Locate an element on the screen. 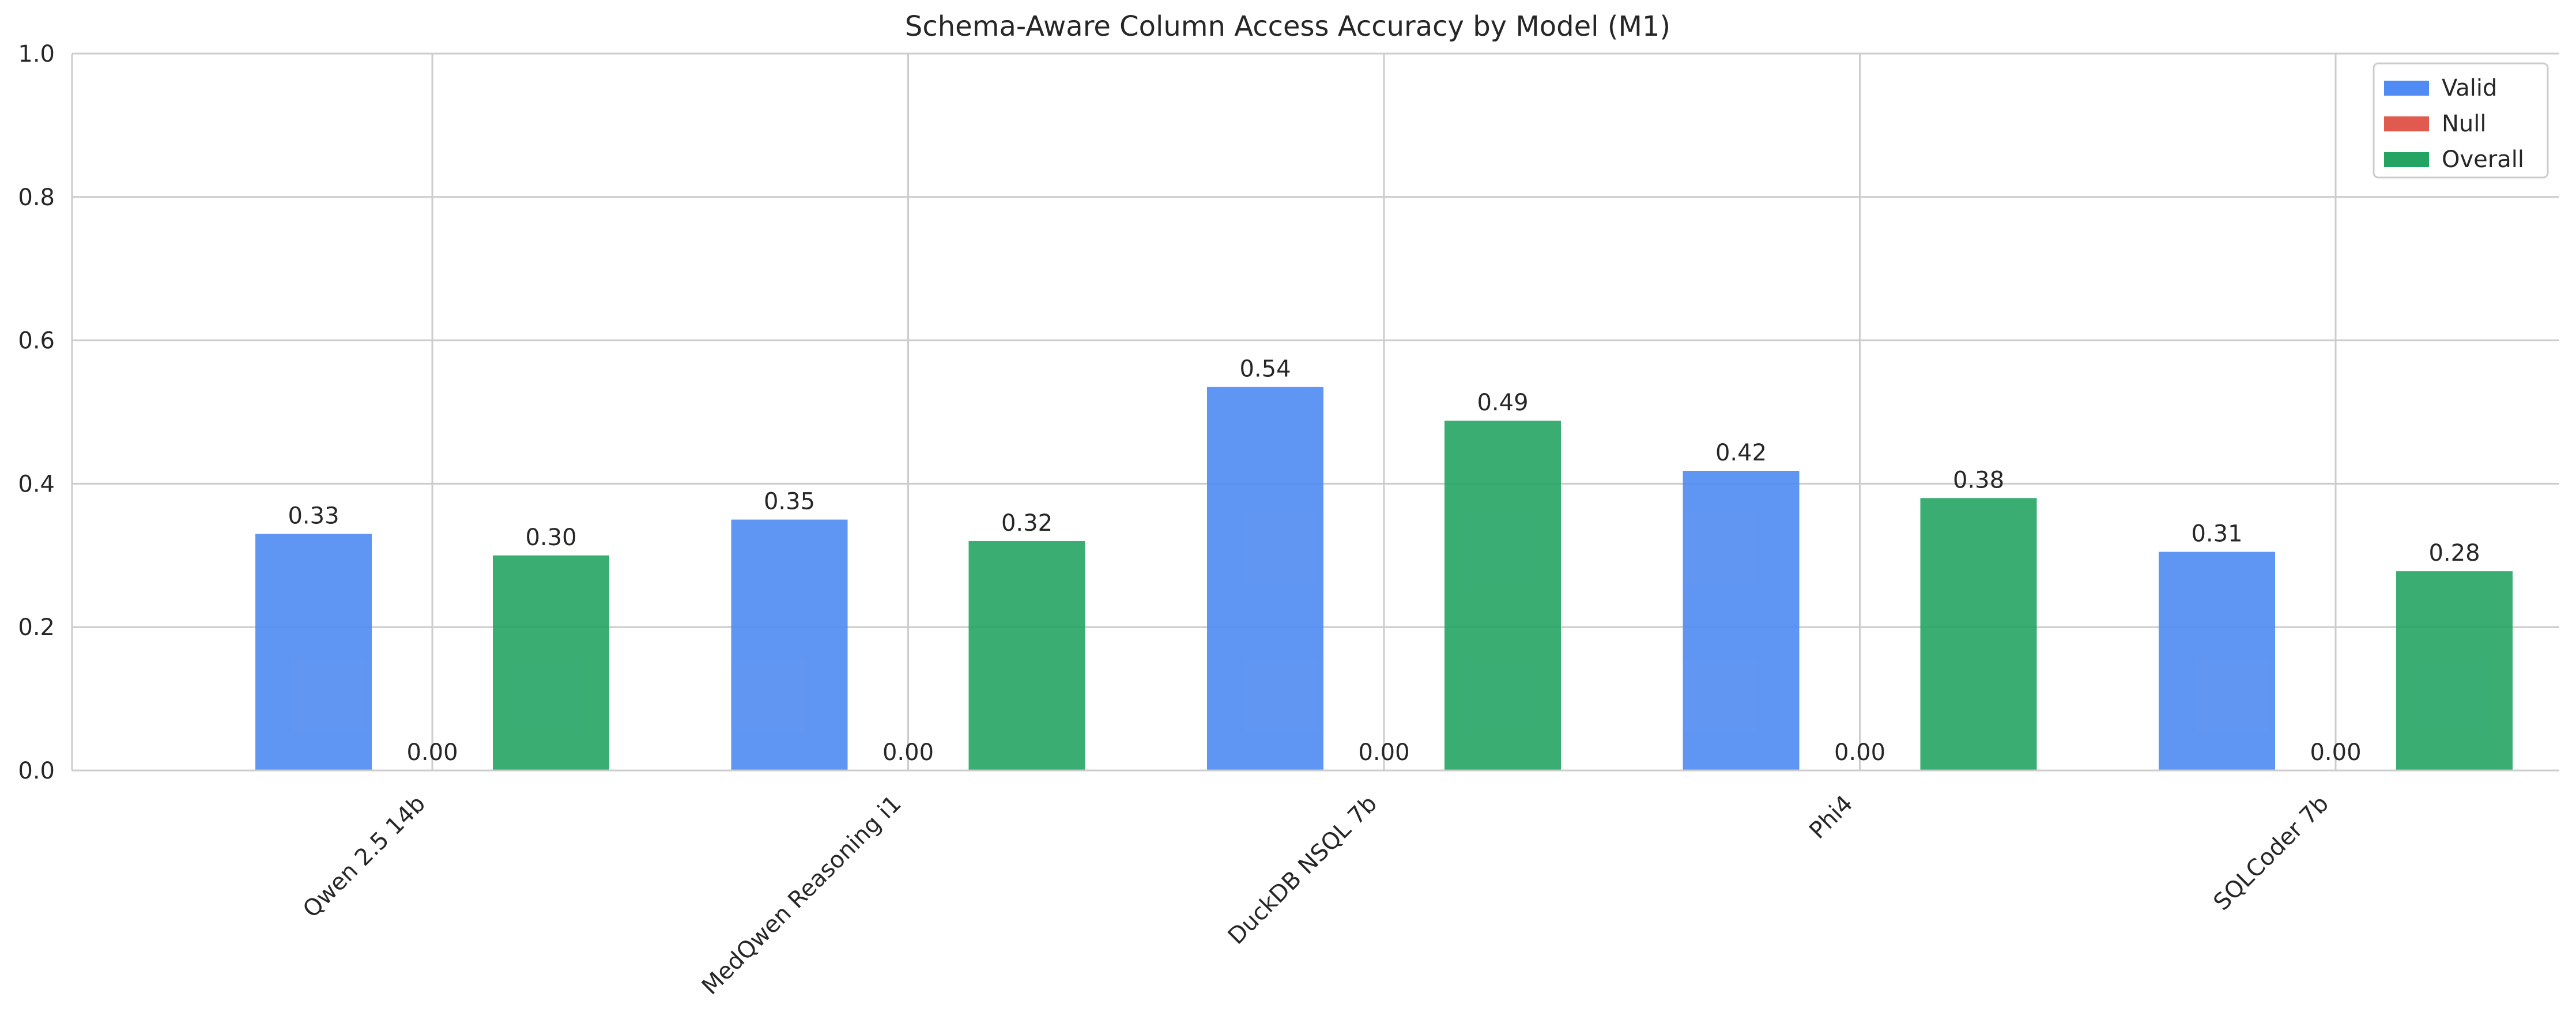  data-label-overall: 0.38 is located at coordinates (1978, 480).